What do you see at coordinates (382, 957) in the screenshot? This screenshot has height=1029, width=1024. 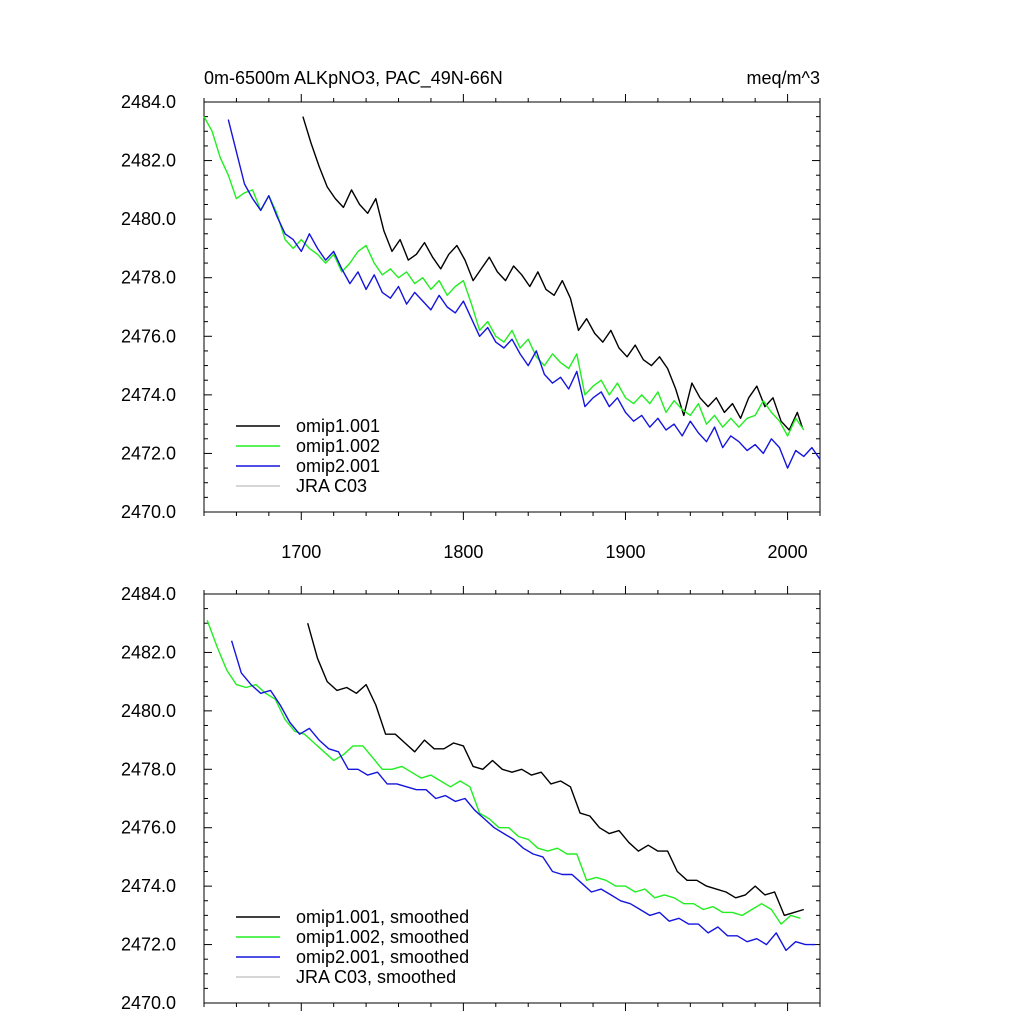 I see `legend-label: omip2.001, smoothed` at bounding box center [382, 957].